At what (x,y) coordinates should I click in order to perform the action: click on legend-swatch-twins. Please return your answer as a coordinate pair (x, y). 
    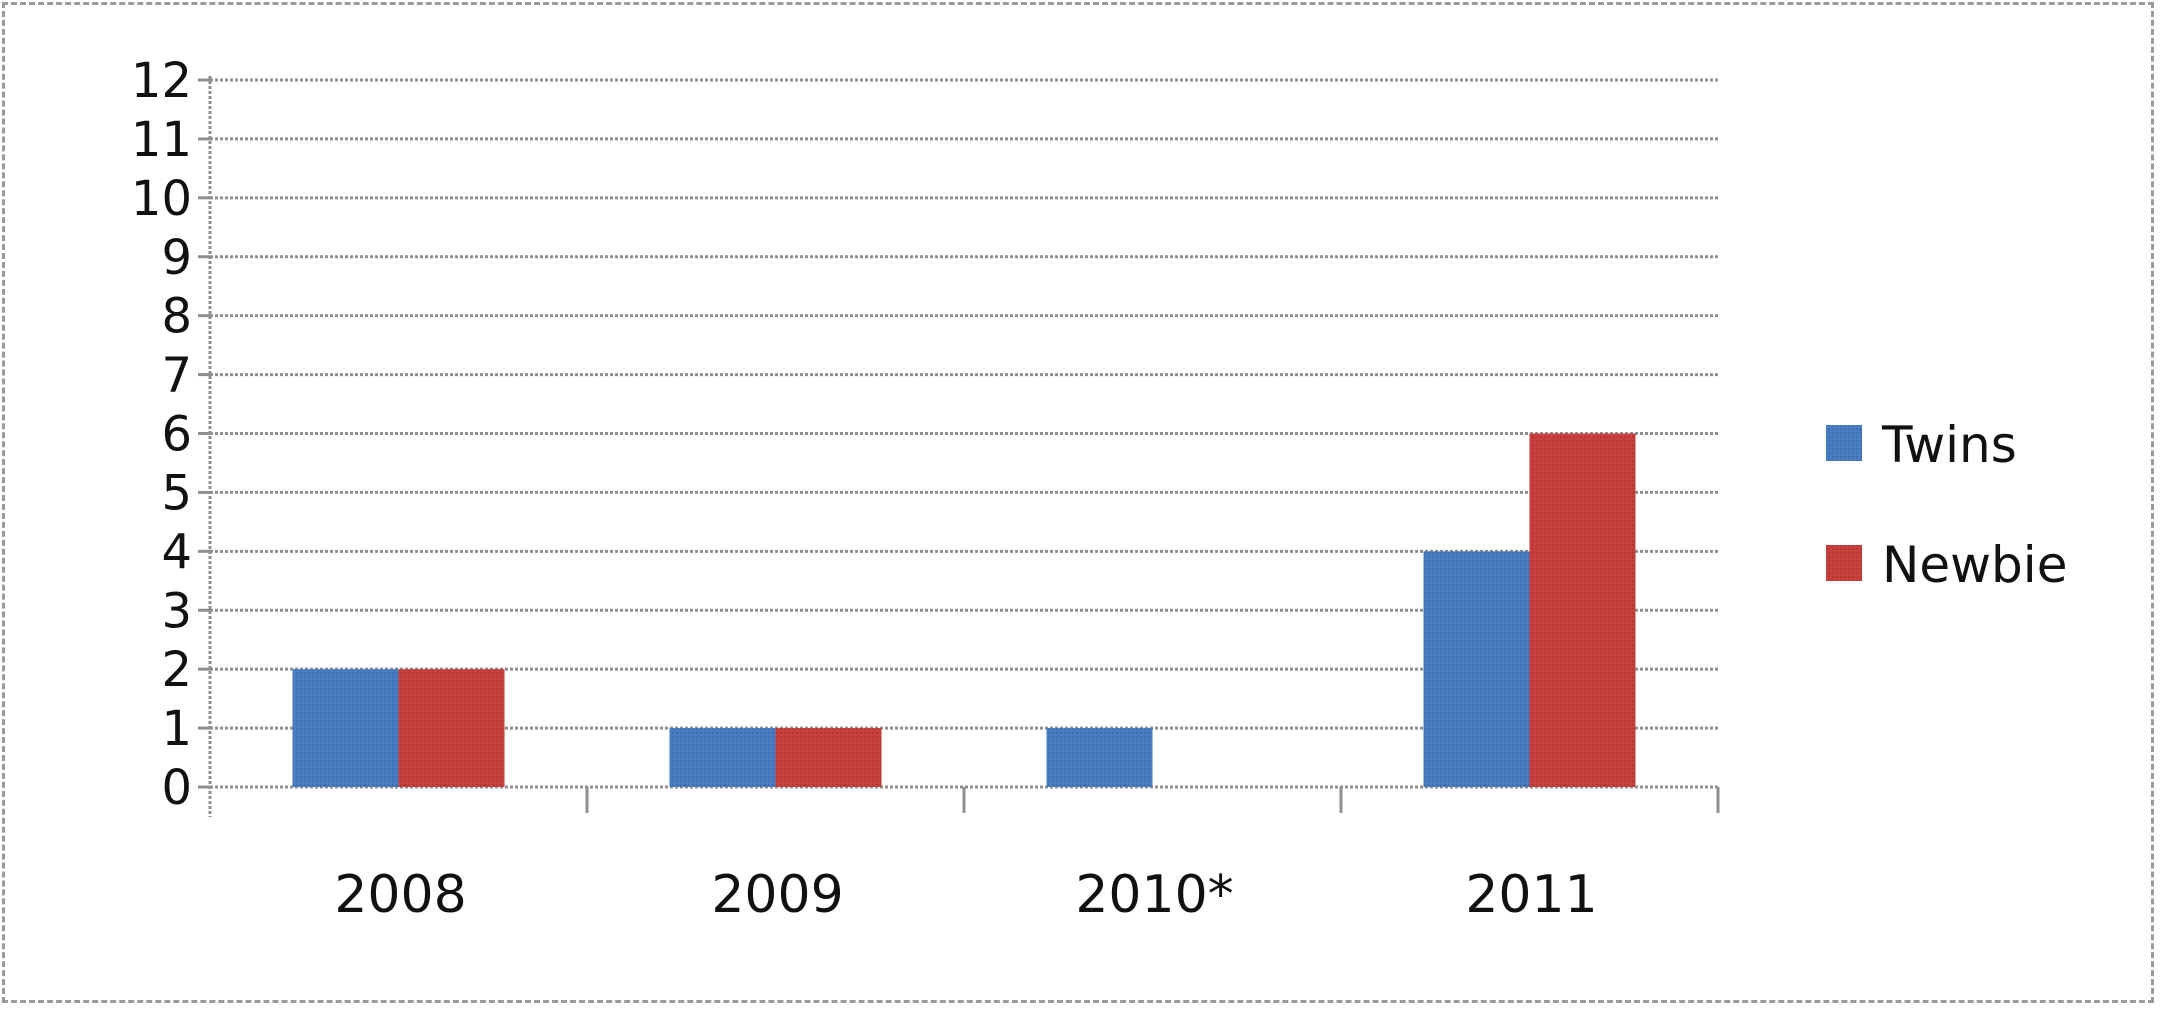
    Looking at the image, I should click on (1844, 443).